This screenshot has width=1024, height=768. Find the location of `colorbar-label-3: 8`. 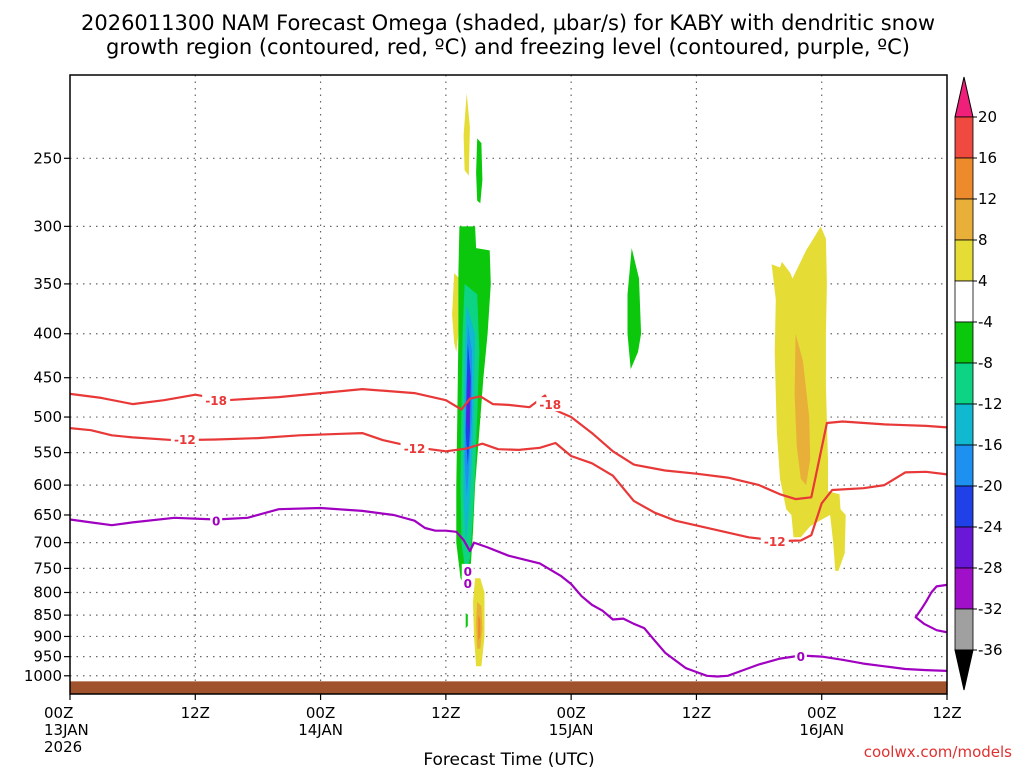

colorbar-label-3: 8 is located at coordinates (983, 240).